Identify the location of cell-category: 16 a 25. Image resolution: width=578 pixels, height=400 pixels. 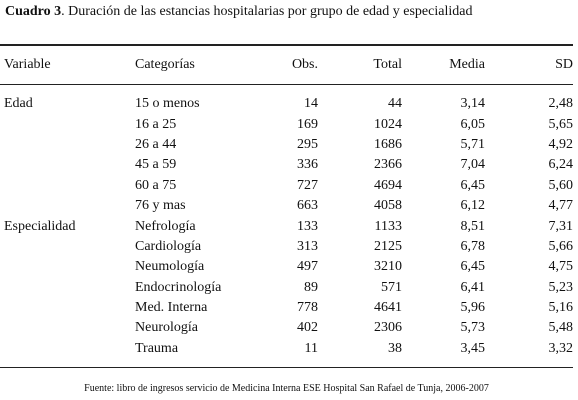
(156, 124).